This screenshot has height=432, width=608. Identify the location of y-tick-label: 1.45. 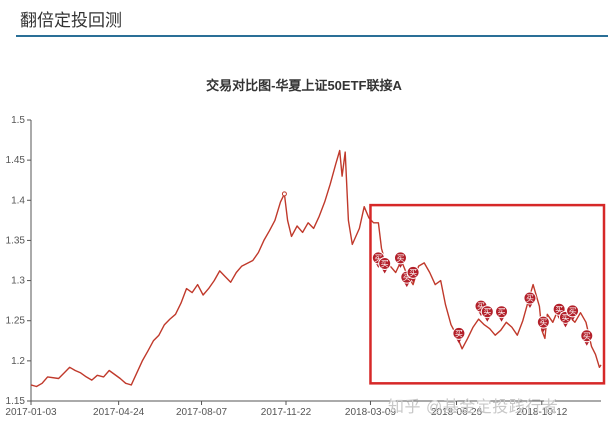
(16, 160).